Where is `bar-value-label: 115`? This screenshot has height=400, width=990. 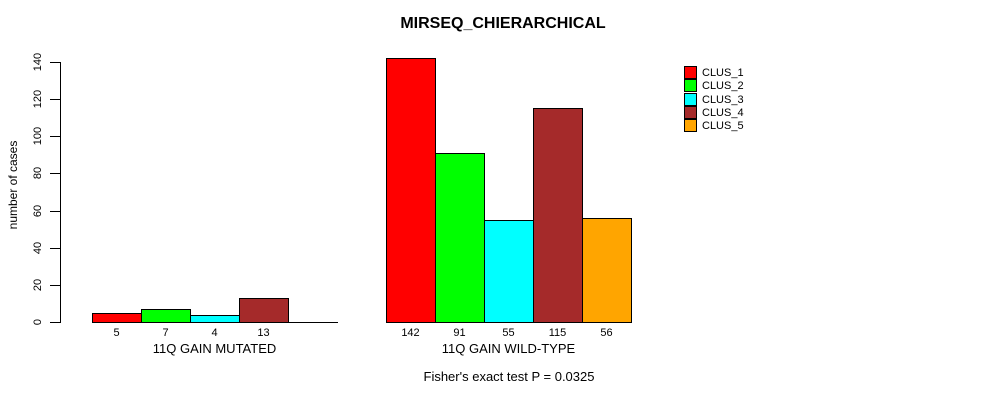
bar-value-label: 115 is located at coordinates (557, 333).